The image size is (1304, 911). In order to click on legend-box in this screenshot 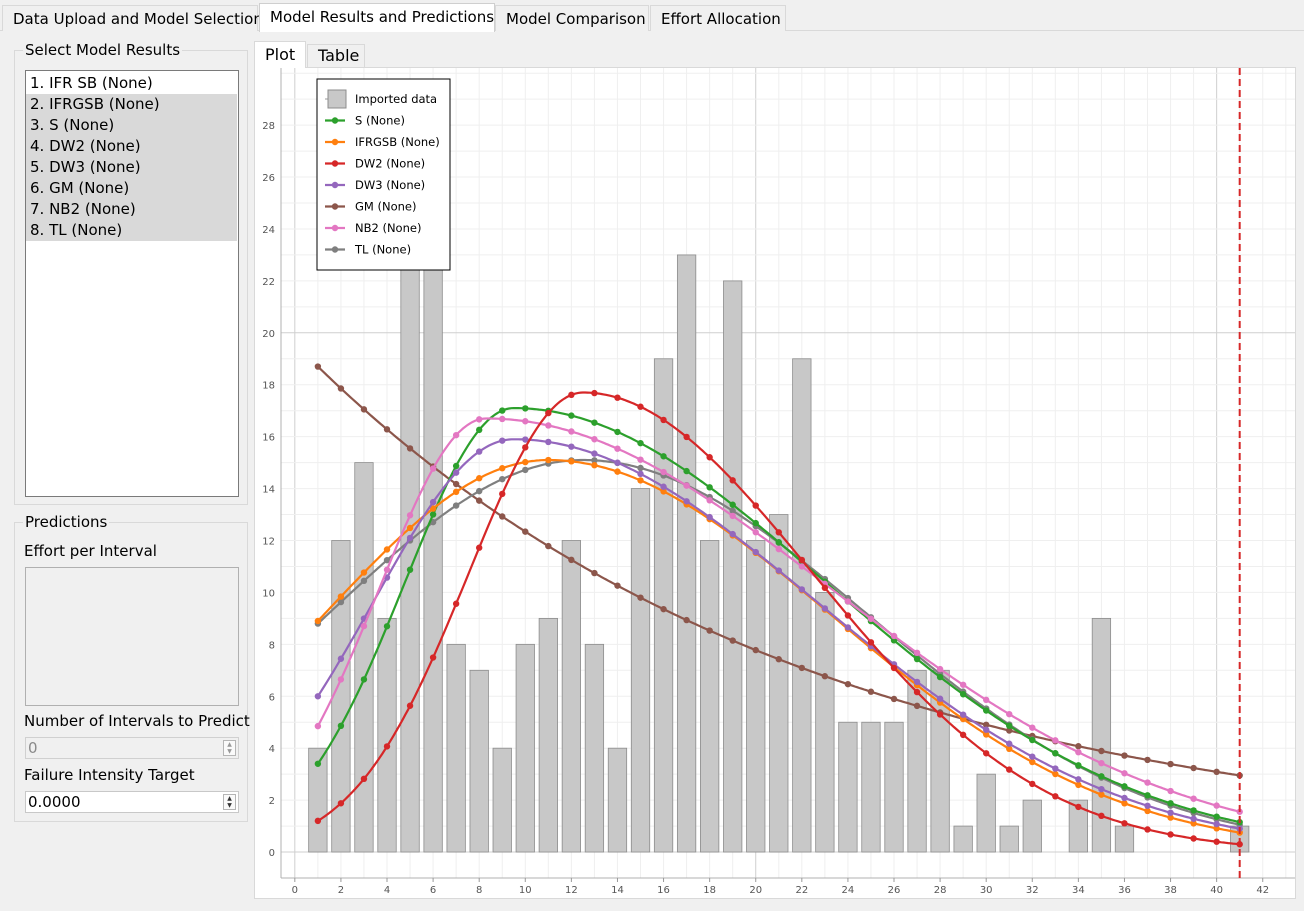, I will do `click(383, 174)`.